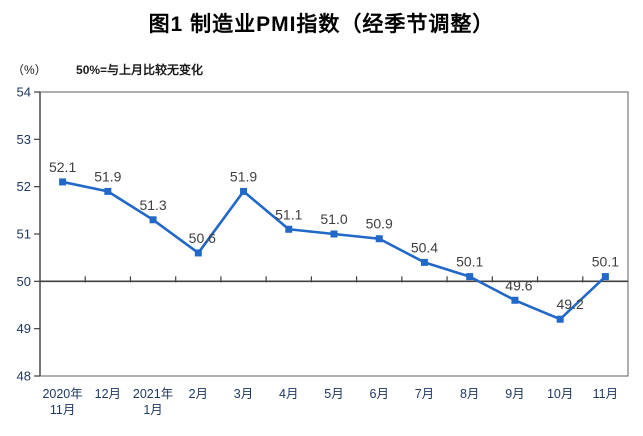 This screenshot has height=436, width=643. I want to click on x-tick-label: 12月, so click(108, 394).